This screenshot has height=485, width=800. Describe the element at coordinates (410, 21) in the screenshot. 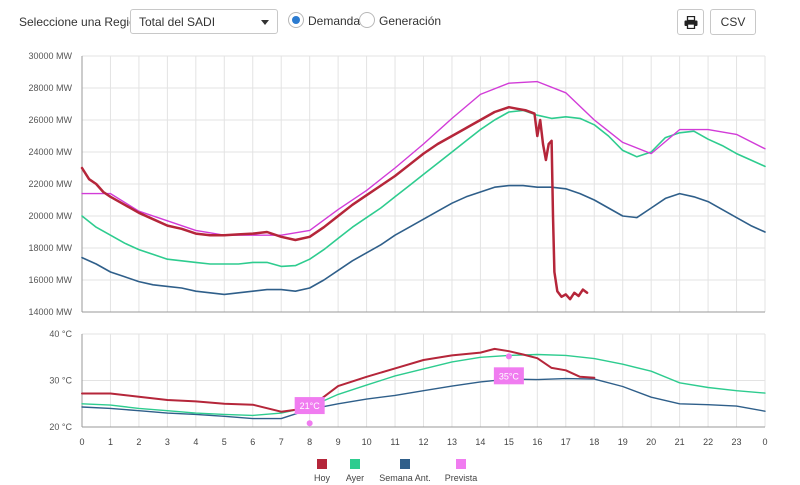

I see `radio-generacion-label: Generación` at that location.